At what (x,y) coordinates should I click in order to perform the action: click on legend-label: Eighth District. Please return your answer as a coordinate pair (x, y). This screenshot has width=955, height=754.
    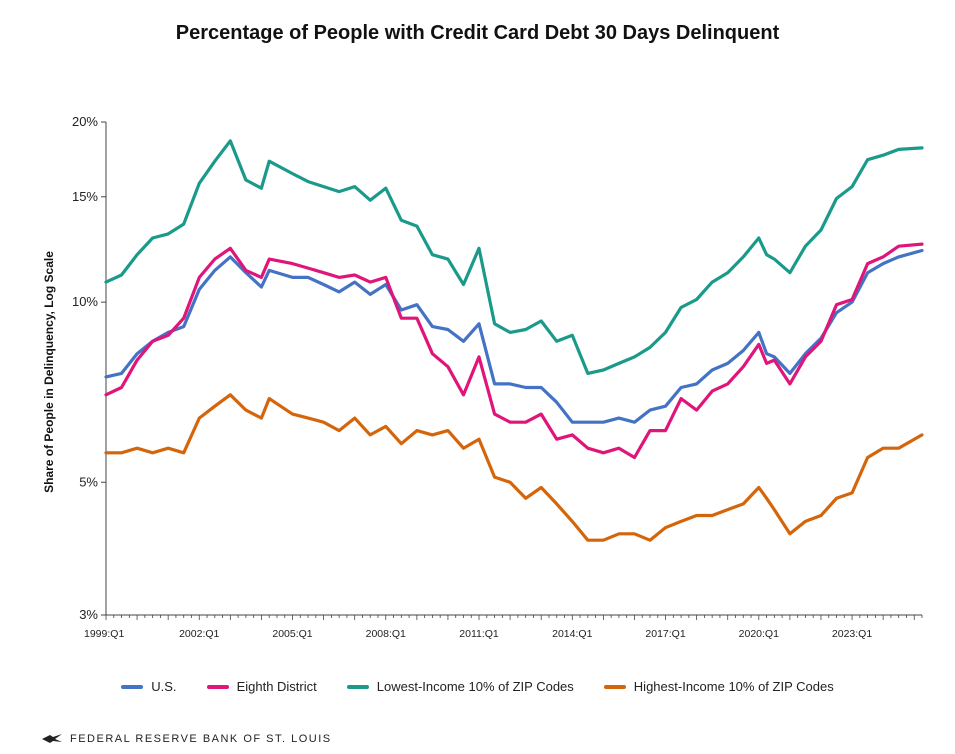
    Looking at the image, I should click on (276, 686).